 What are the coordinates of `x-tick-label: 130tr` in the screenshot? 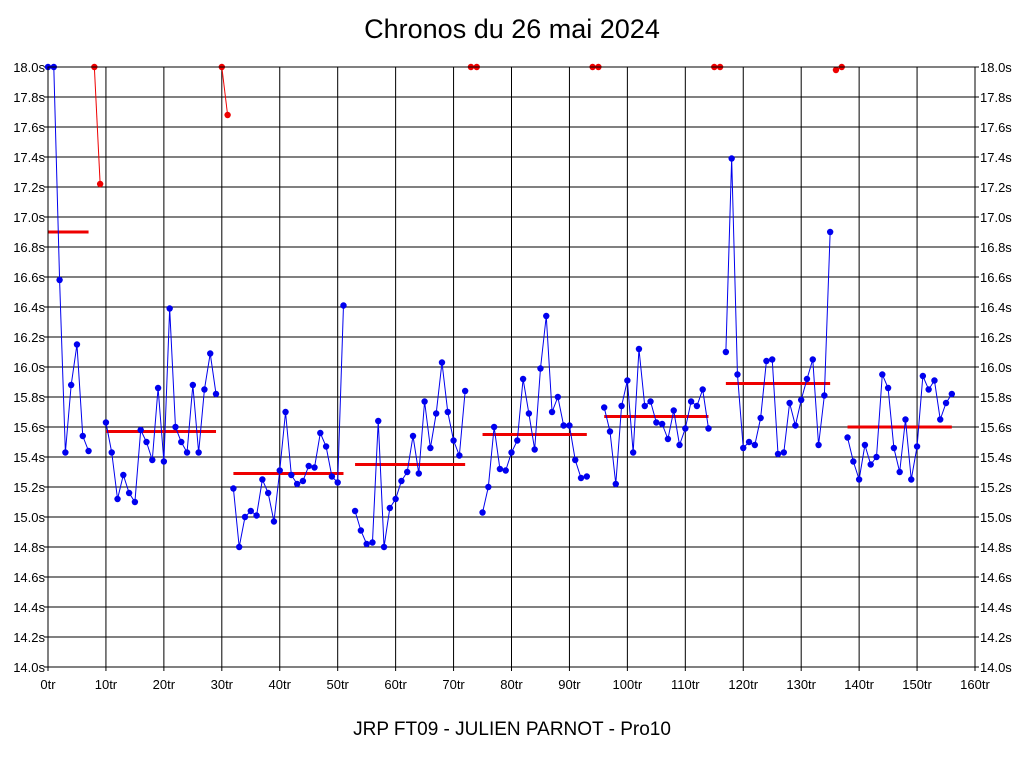 It's located at (801, 684).